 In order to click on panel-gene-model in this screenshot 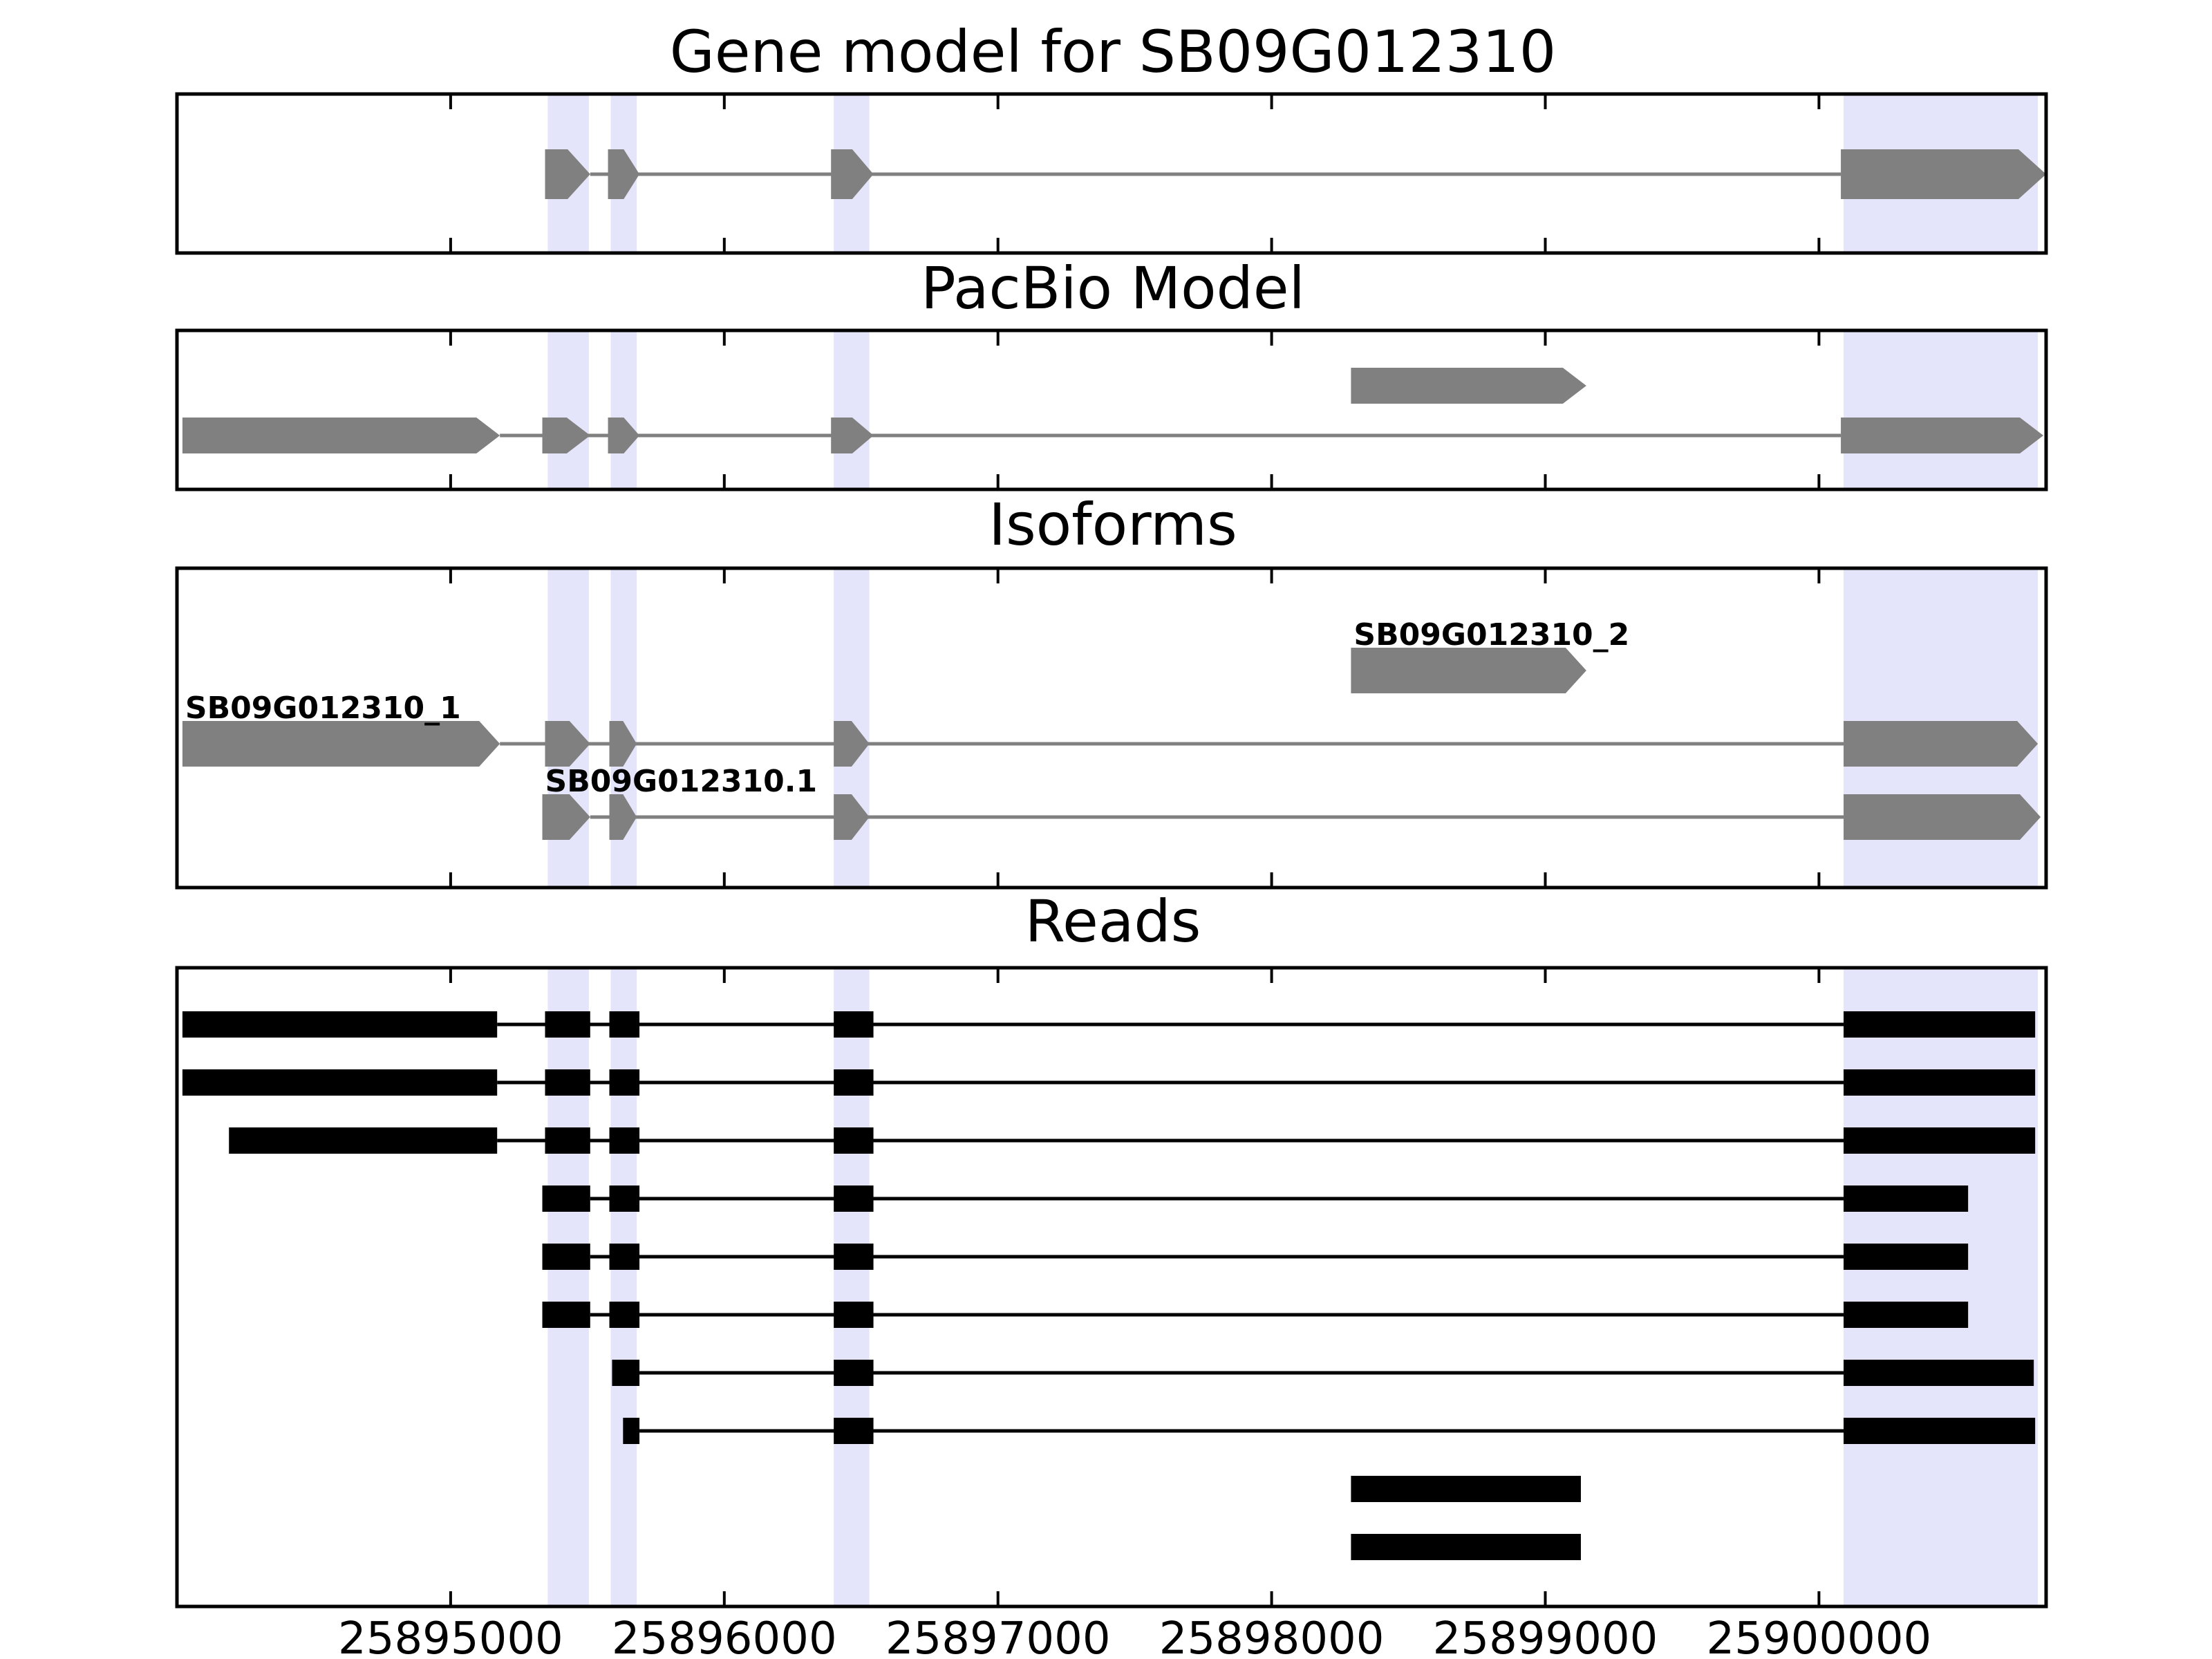, I will do `click(1111, 174)`.